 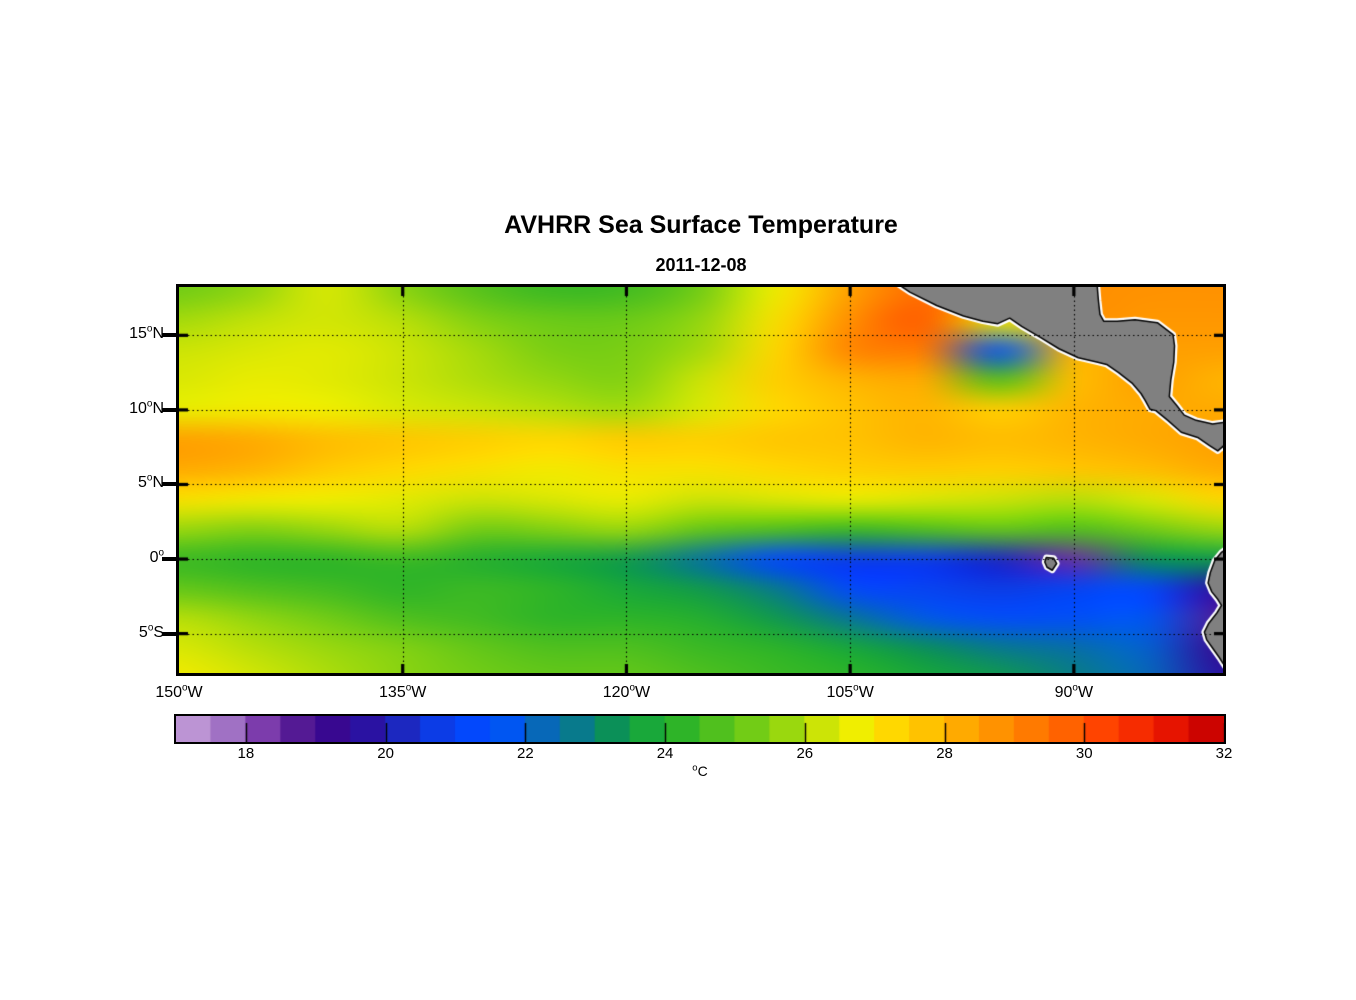 I want to click on colorbar-canvas, so click(x=700, y=729).